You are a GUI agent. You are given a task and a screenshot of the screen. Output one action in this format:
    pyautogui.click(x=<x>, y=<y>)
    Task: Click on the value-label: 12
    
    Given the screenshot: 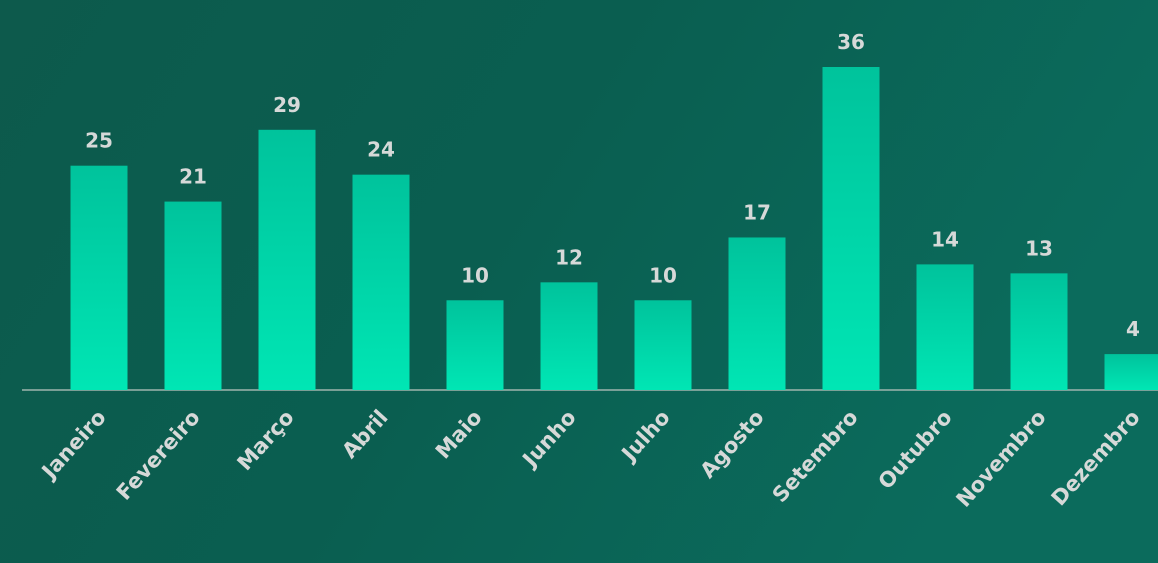 What is the action you would take?
    pyautogui.click(x=569, y=257)
    